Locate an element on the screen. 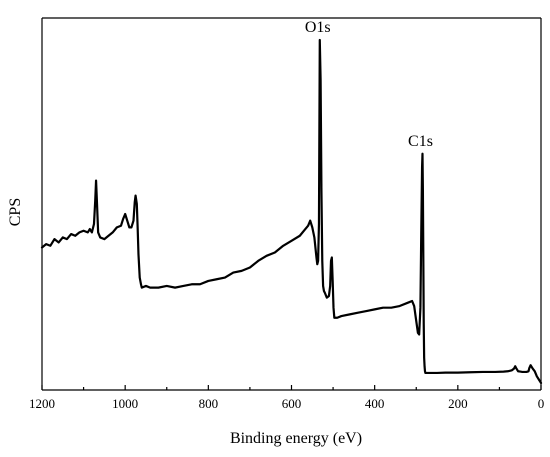 The width and height of the screenshot is (550, 457). peak-annotations: O1s C1s is located at coordinates (369, 84).